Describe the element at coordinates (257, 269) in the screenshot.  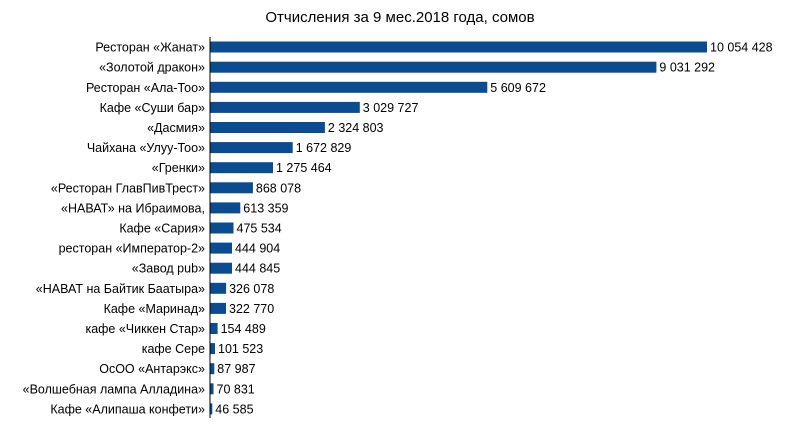
I see `value-label: 444 845` at that location.